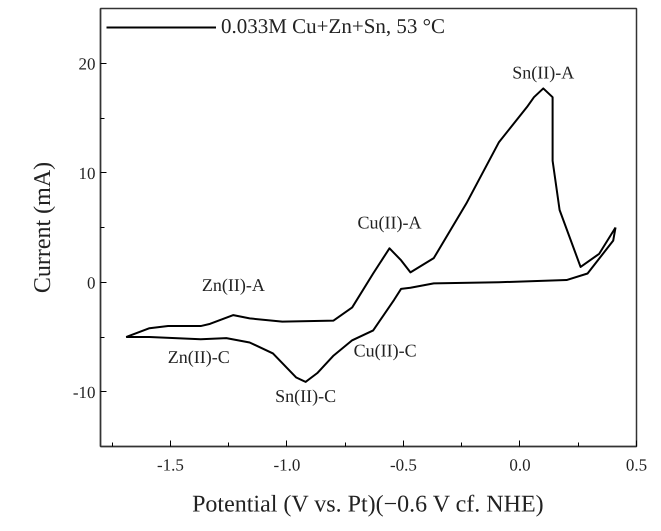 The width and height of the screenshot is (661, 531). What do you see at coordinates (520, 465) in the screenshot?
I see `x-tick-label: 0.0` at bounding box center [520, 465].